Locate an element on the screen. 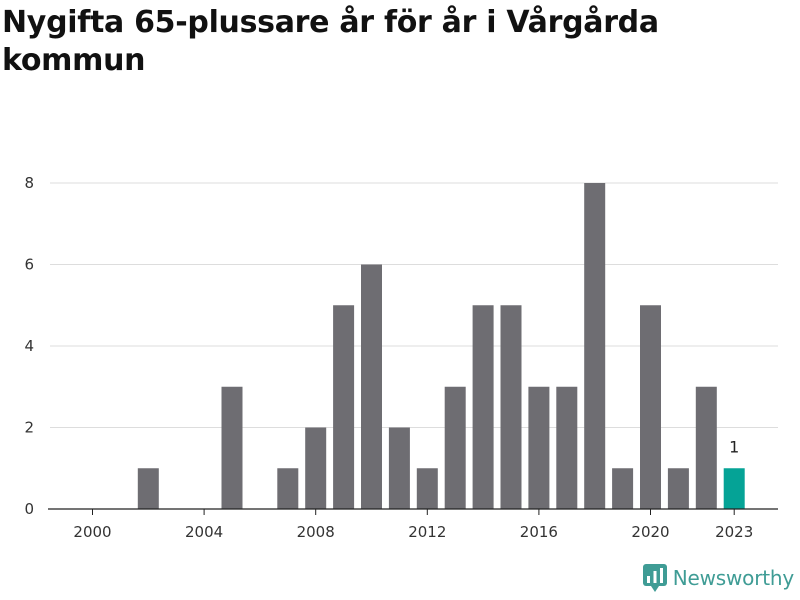 This screenshot has width=800, height=600. x-tick-label-2004: 2004 is located at coordinates (204, 532).